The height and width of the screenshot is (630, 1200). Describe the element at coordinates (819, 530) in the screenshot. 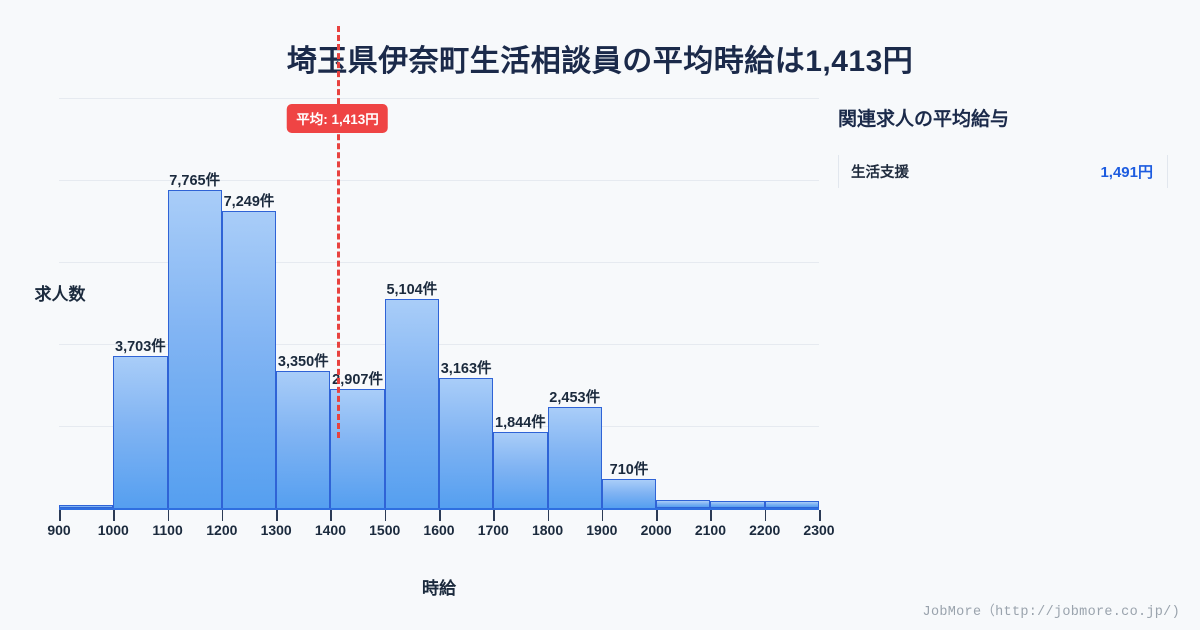

I see `x-tick-label: 2300` at that location.